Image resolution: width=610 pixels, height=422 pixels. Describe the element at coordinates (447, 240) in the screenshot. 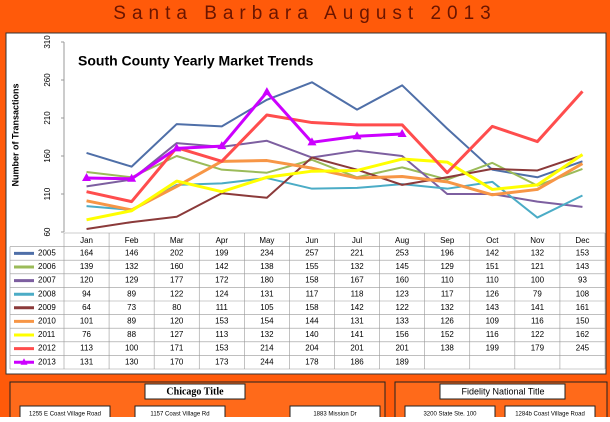

I see `x-tick-label: Sep` at that location.